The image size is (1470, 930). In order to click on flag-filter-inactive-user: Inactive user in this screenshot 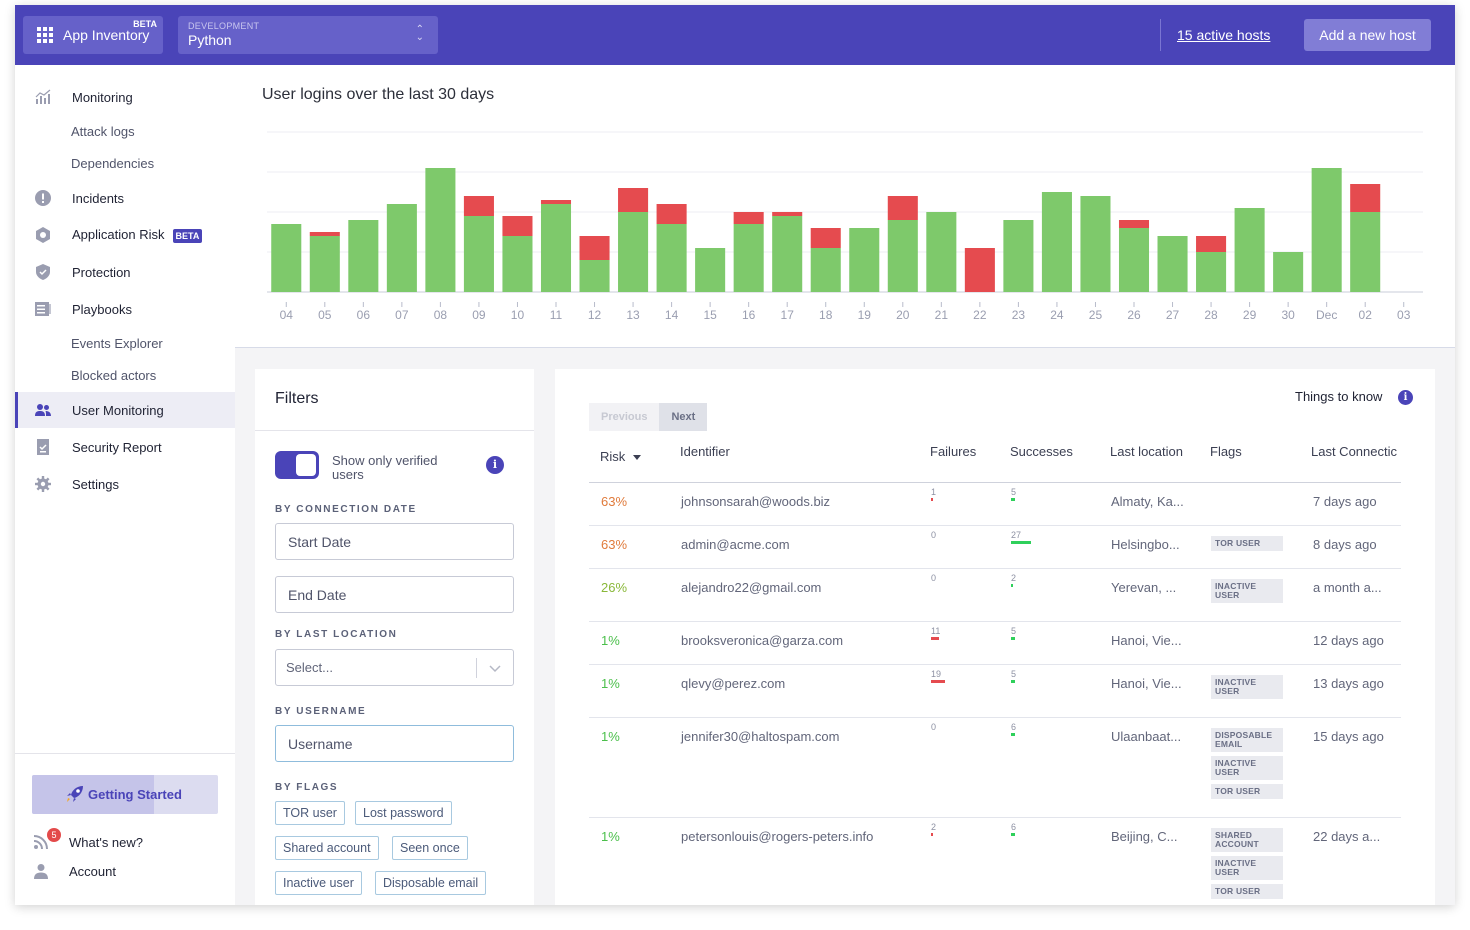, I will do `click(318, 883)`.